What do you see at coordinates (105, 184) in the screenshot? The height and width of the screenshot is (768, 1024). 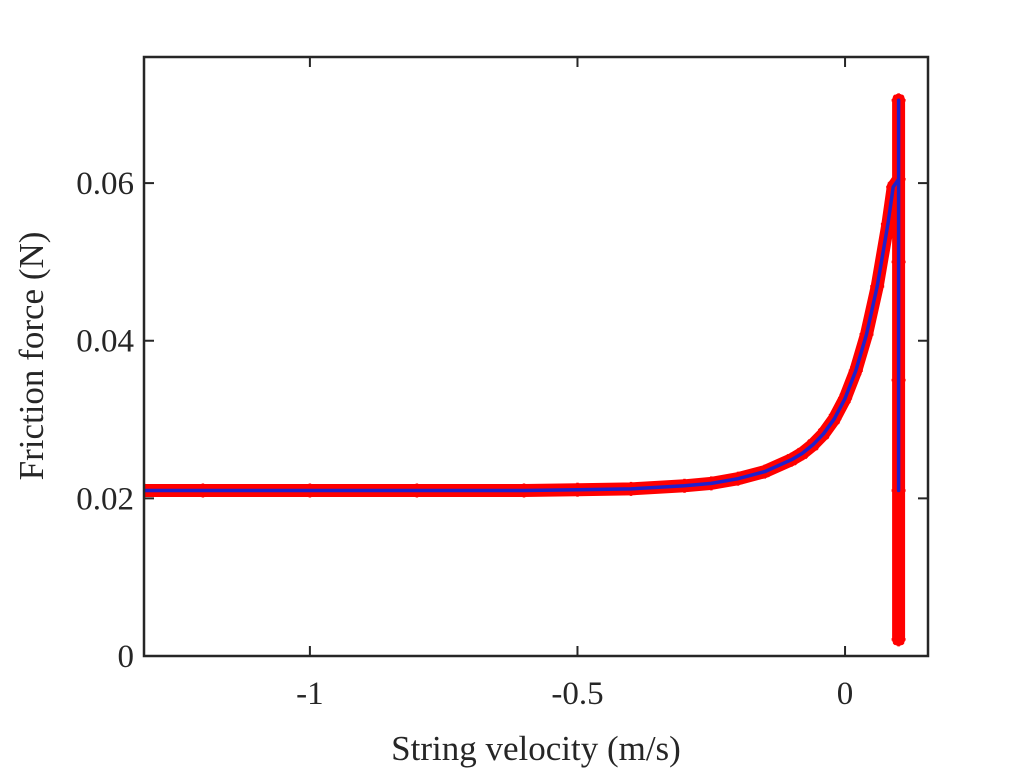 I see `y-tick-label: 0.06` at bounding box center [105, 184].